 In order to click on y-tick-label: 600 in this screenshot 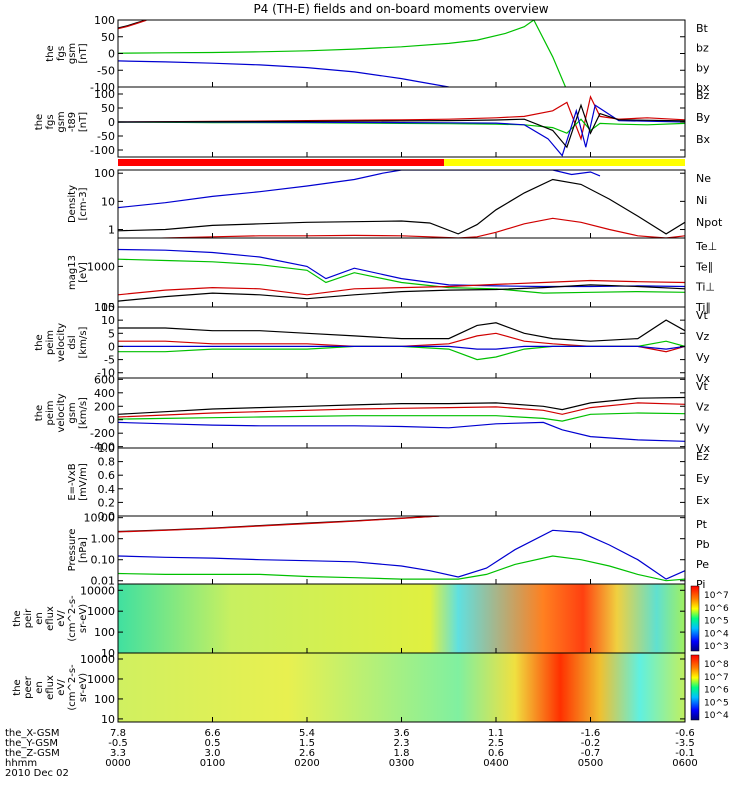, I will do `click(104, 379)`.